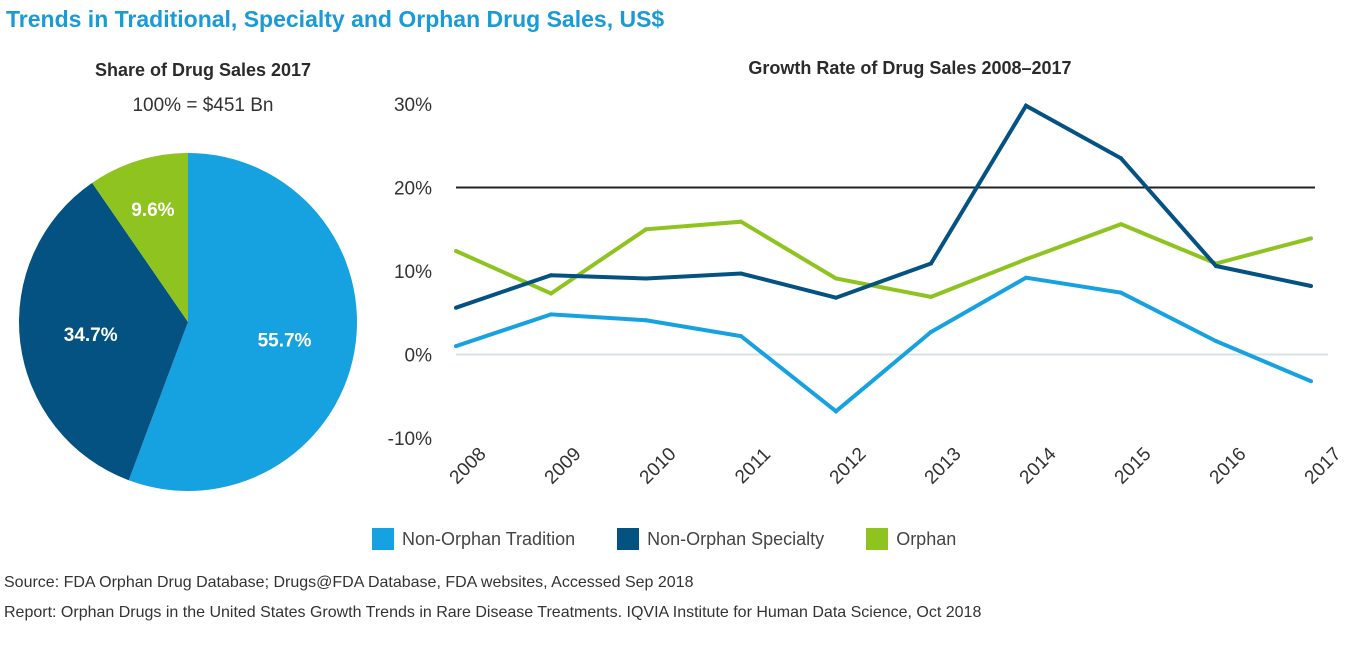  Describe the element at coordinates (943, 466) in the screenshot. I see `x-tick-label: 2013` at that location.